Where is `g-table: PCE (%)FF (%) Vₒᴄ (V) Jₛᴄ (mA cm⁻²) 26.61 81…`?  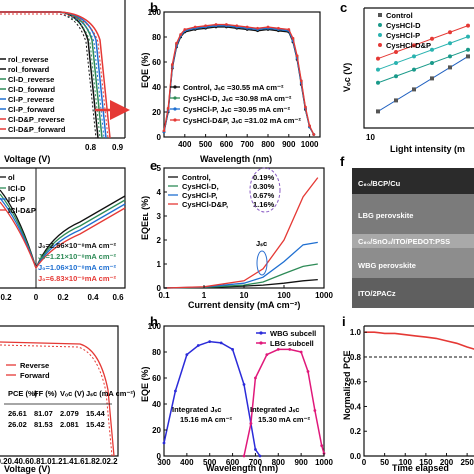
g-table: PCE (%)FF (%) Vₒᴄ (V) Jₛᴄ (mA cm⁻²) 26.61 81… is located at coordinates (70, 409).